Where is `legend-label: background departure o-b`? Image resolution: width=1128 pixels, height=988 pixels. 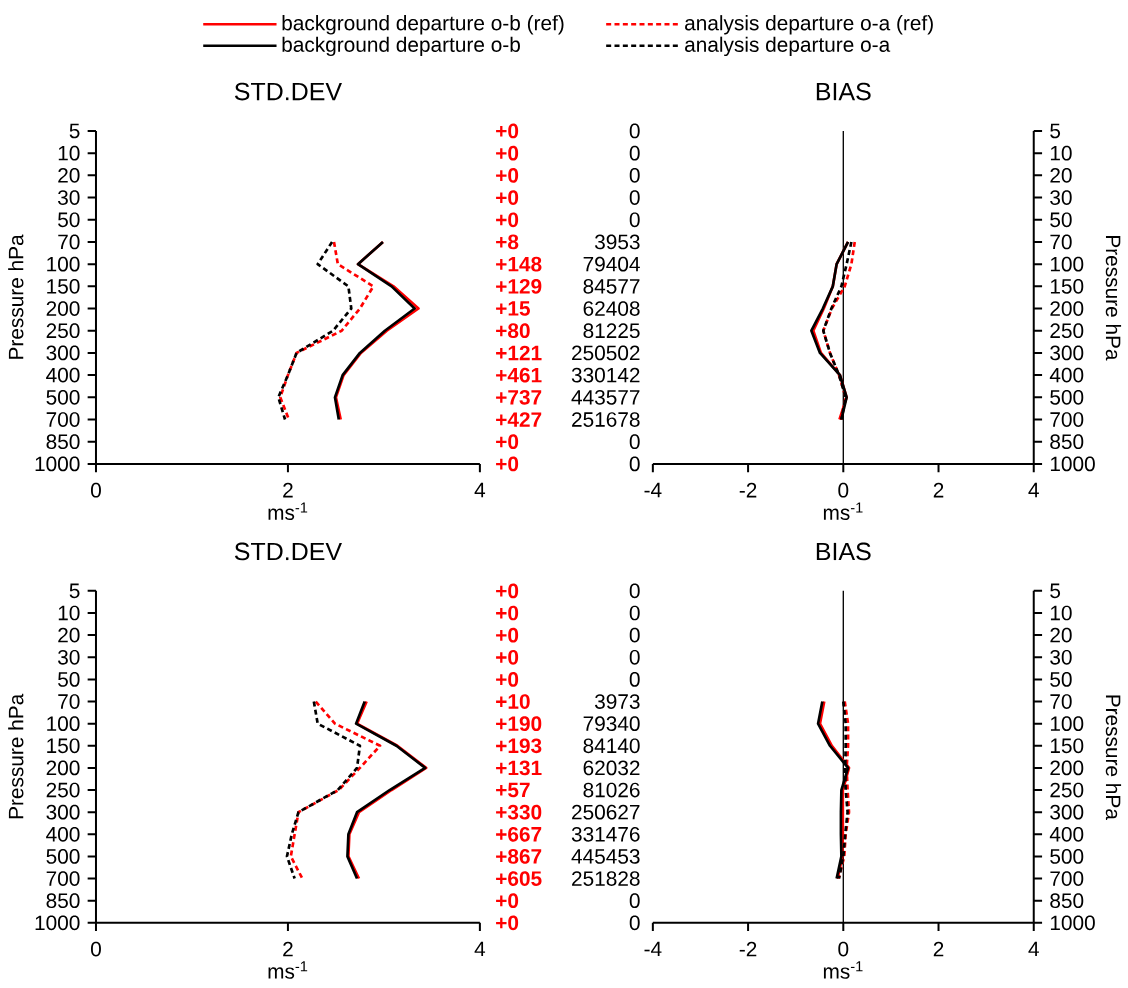
legend-label: background departure o-b is located at coordinates (401, 46).